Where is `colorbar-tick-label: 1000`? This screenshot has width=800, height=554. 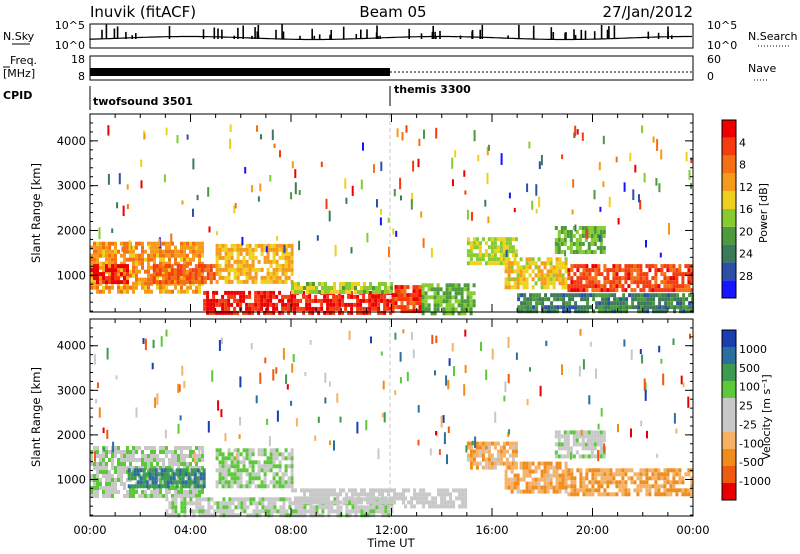
colorbar-tick-label: 1000 is located at coordinates (753, 349).